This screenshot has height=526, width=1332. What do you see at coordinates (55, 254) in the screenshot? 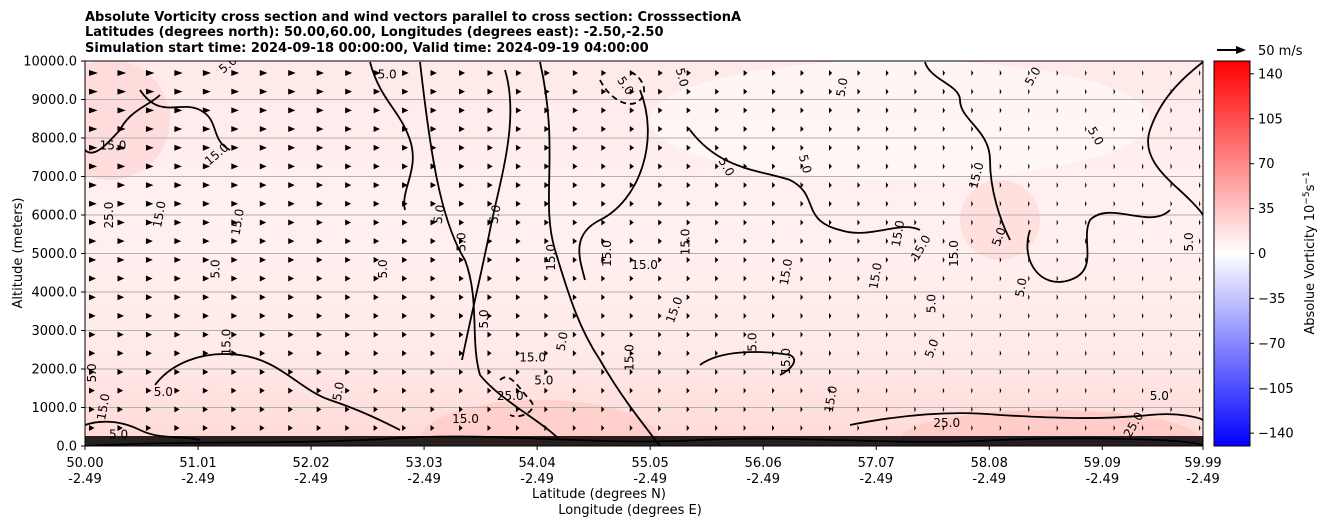
I see `y-tick-label: 5000.0` at bounding box center [55, 254].